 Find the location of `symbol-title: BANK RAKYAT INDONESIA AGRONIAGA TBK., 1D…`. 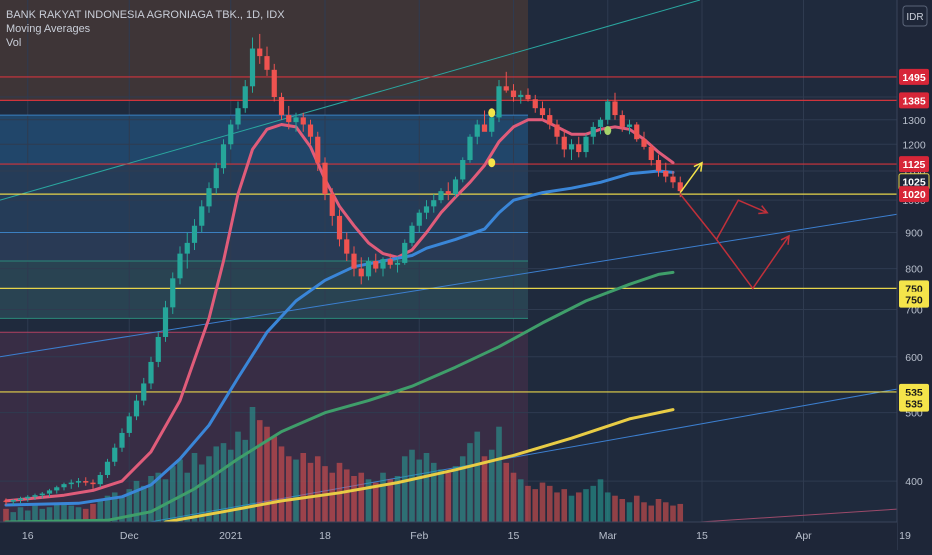

symbol-title: BANK RAKYAT INDONESIA AGRONIAGA TBK., 1D… is located at coordinates (145, 15).